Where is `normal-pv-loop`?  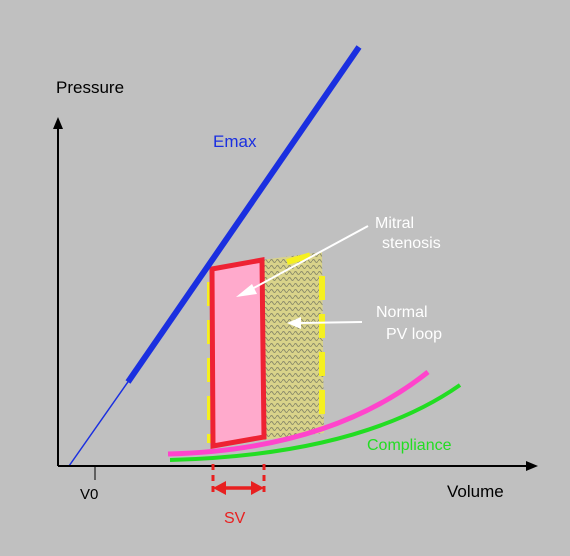
normal-pv-loop is located at coordinates (266, 346).